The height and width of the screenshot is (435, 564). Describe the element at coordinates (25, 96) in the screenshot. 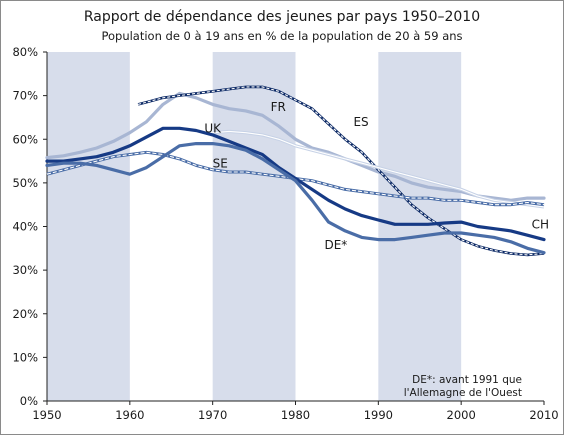

I see `y-tick-label: 70%` at that location.